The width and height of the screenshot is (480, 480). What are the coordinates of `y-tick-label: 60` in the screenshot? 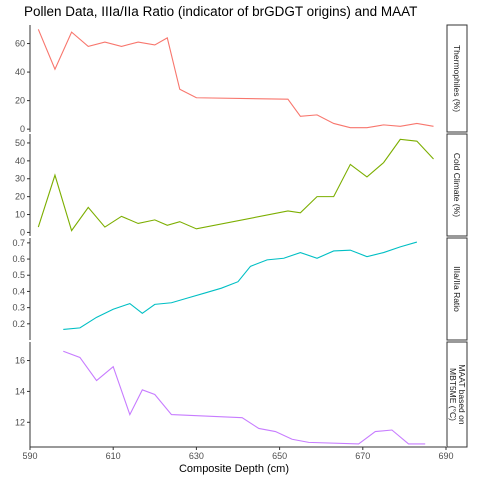 It's located at (20, 44).